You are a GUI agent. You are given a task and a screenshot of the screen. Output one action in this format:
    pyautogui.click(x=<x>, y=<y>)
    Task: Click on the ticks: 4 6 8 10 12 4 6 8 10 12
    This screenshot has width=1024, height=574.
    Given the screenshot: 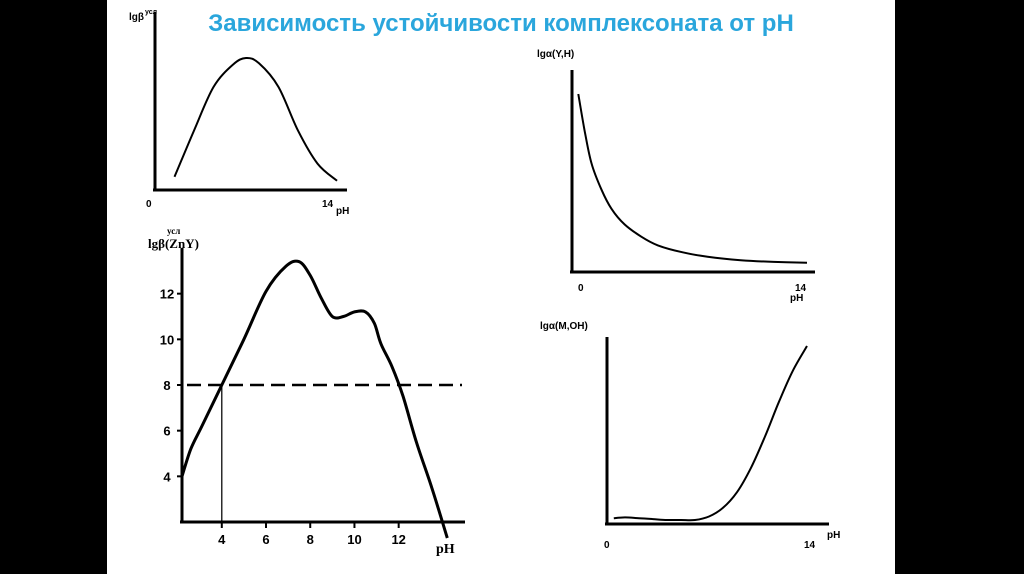 What is the action you would take?
    pyautogui.click(x=283, y=417)
    